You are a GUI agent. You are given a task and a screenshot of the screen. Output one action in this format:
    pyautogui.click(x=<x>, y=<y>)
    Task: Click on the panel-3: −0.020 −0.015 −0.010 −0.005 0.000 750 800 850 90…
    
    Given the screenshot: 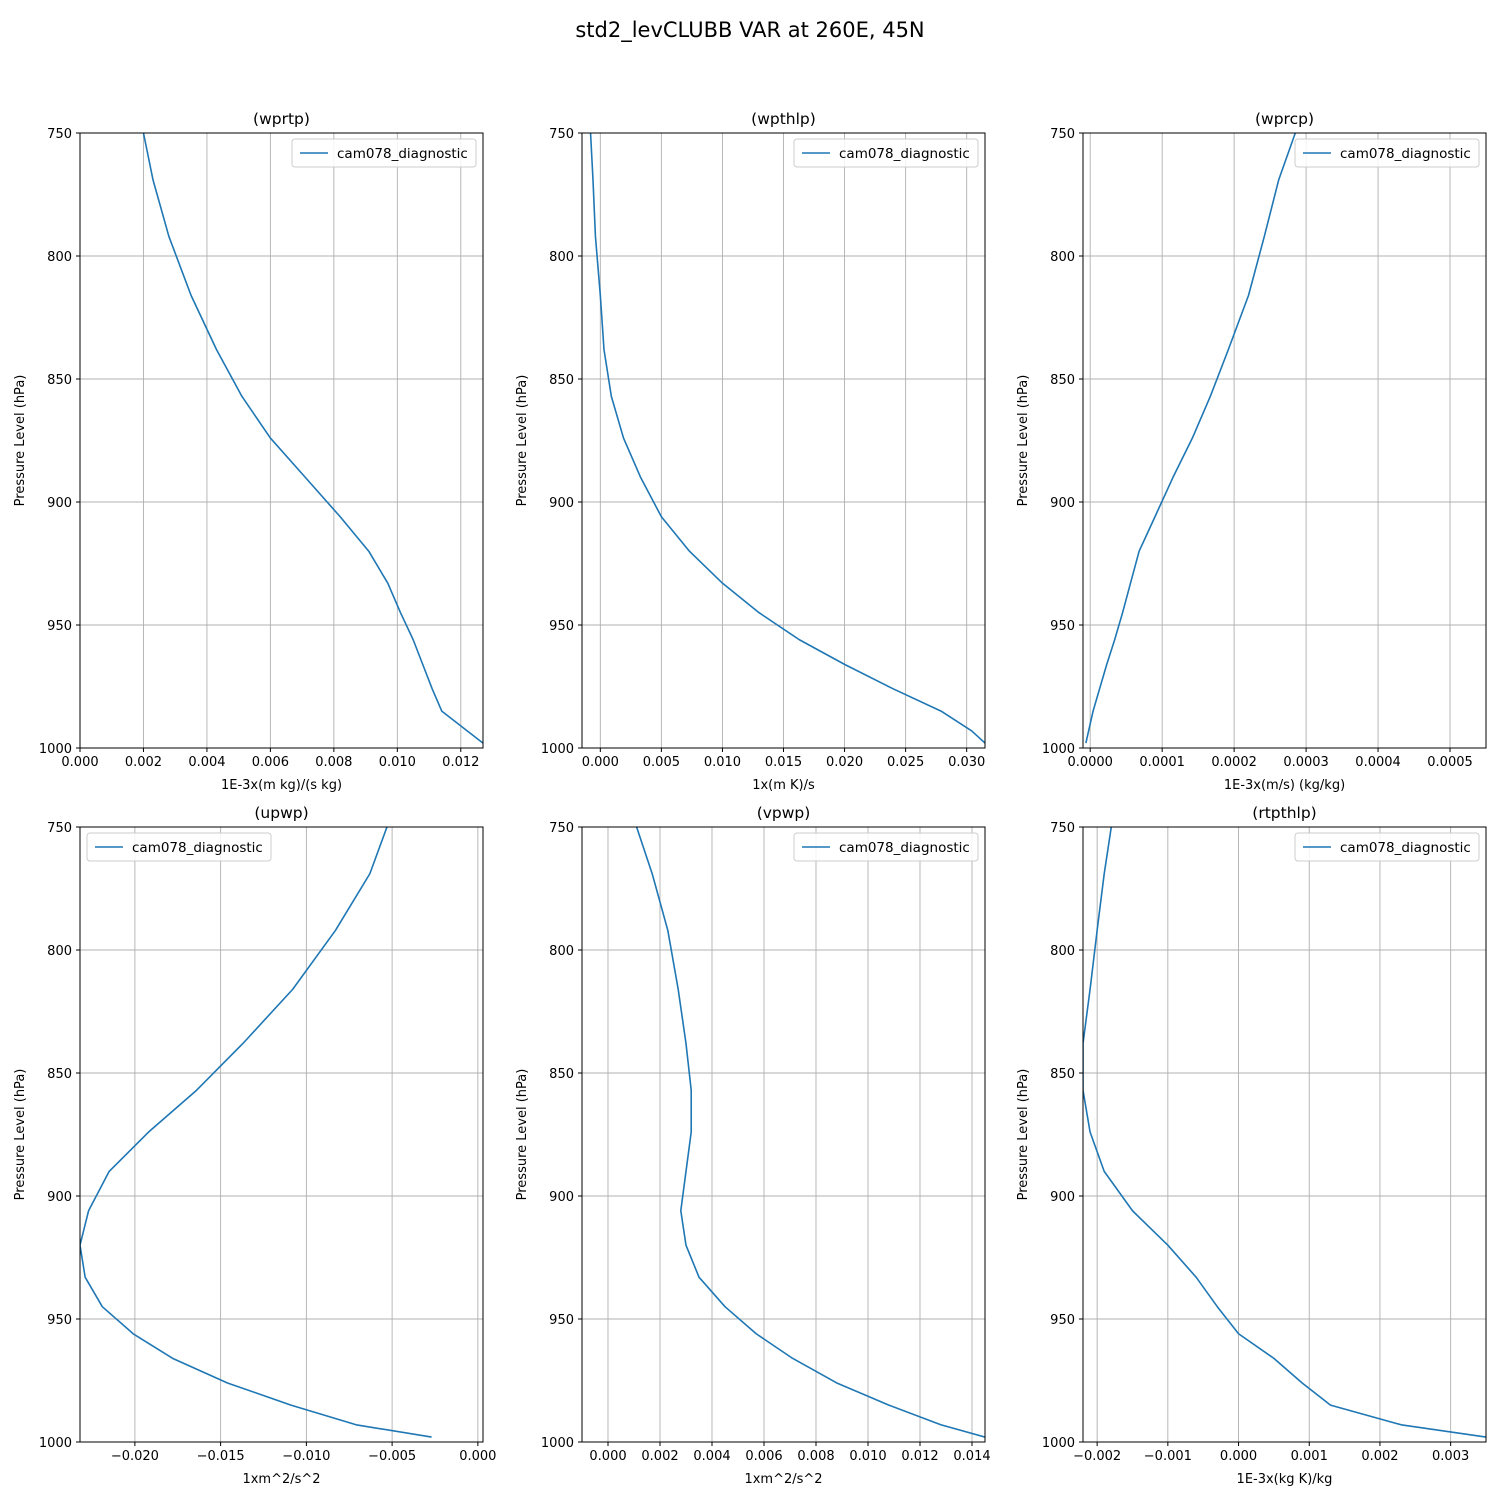 What is the action you would take?
    pyautogui.click(x=254, y=1145)
    